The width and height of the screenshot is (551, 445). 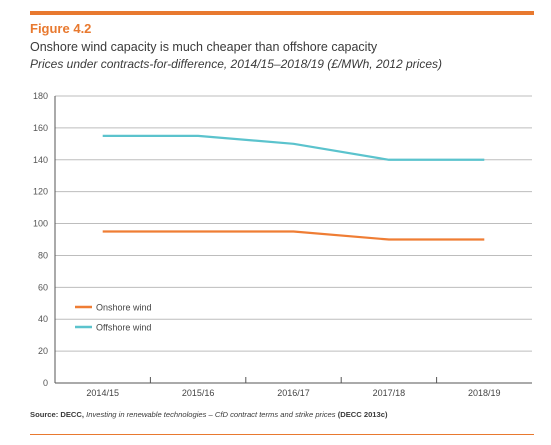 I want to click on x-tick-label: 2017/18, so click(x=389, y=393).